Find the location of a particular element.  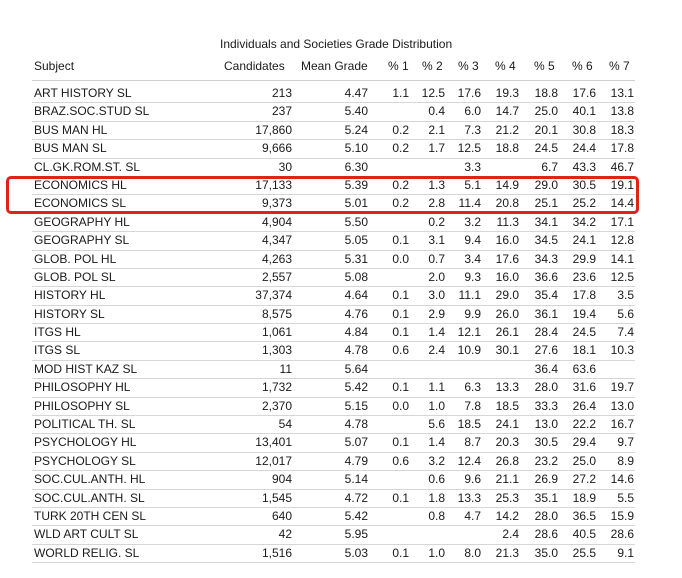

pct-7-cell: 5.6 is located at coordinates (625, 313).